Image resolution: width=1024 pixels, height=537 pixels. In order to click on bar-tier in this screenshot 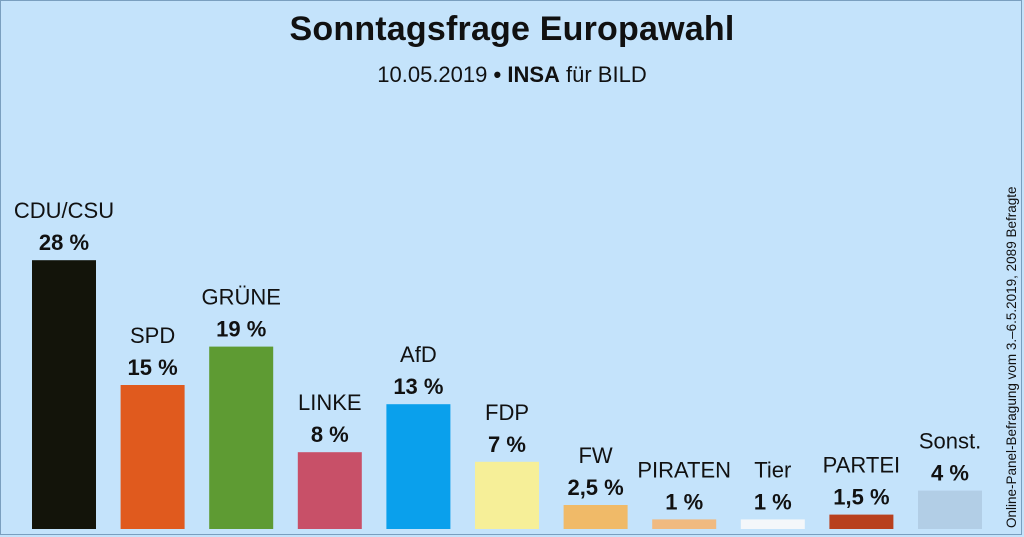, I will do `click(772, 524)`.